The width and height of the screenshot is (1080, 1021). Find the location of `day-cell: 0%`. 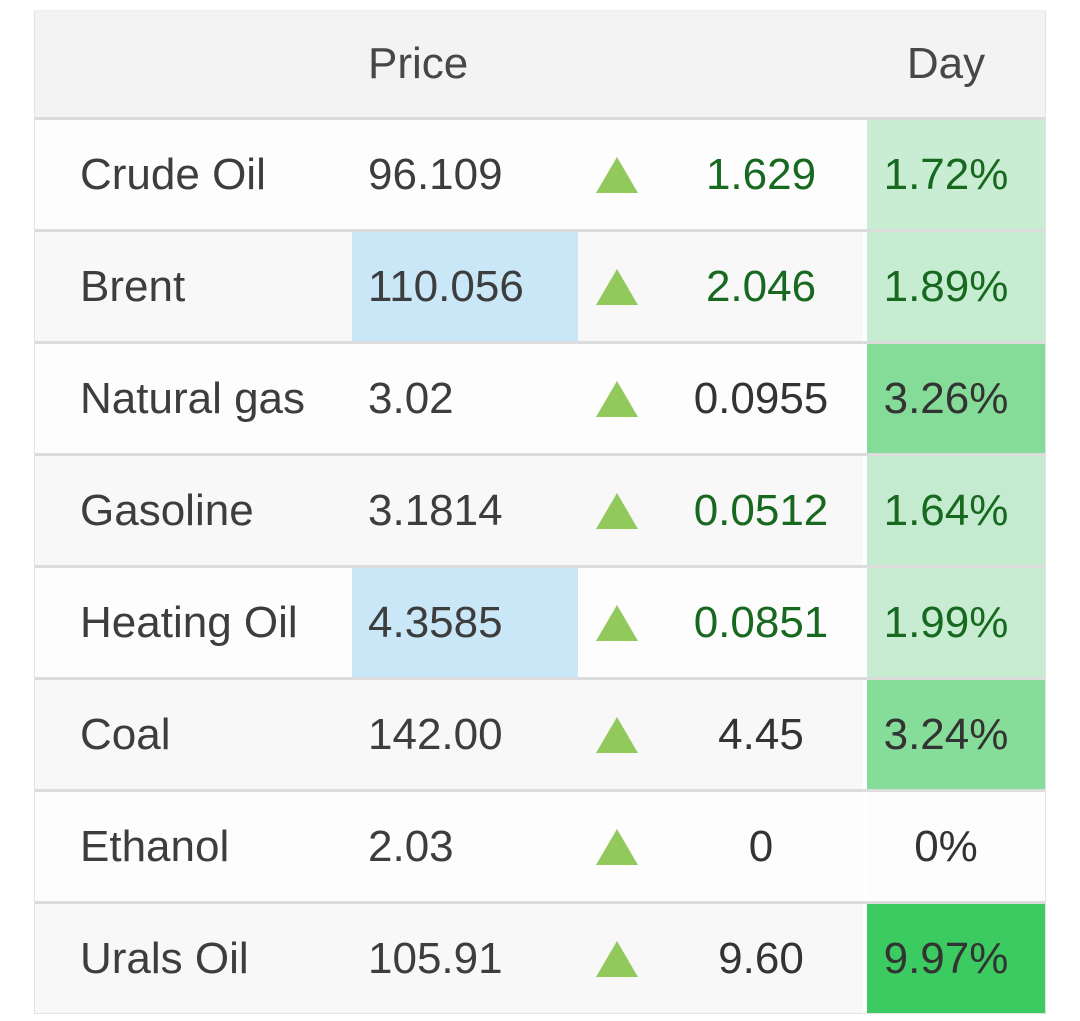

day-cell: 0% is located at coordinates (954, 846).